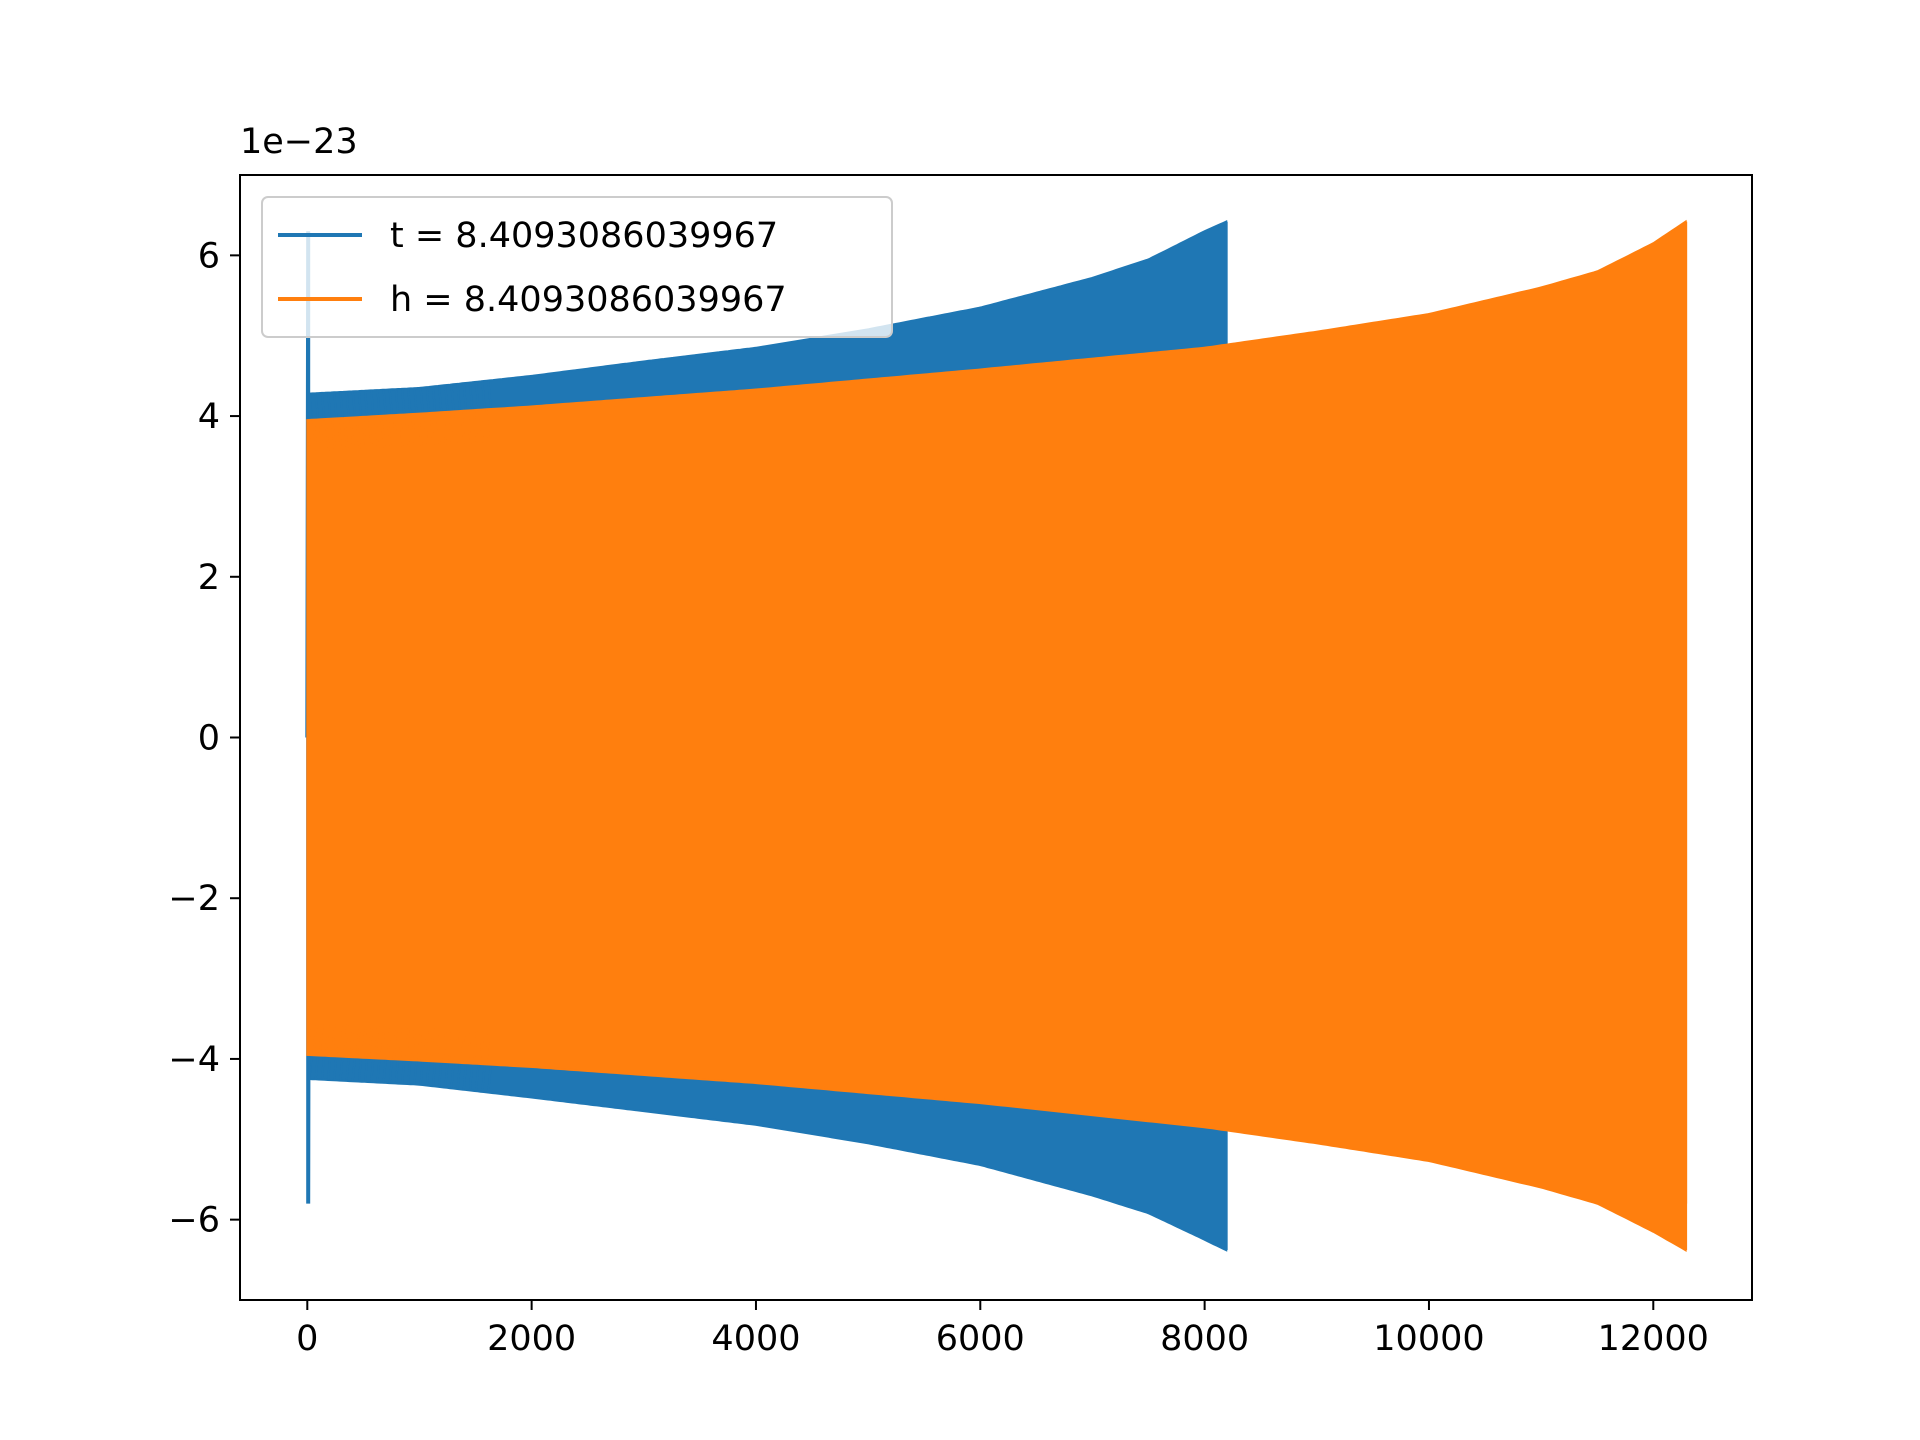 The width and height of the screenshot is (1920, 1440). What do you see at coordinates (194, 1221) in the screenshot?
I see `y-tick-label-0: −6` at bounding box center [194, 1221].